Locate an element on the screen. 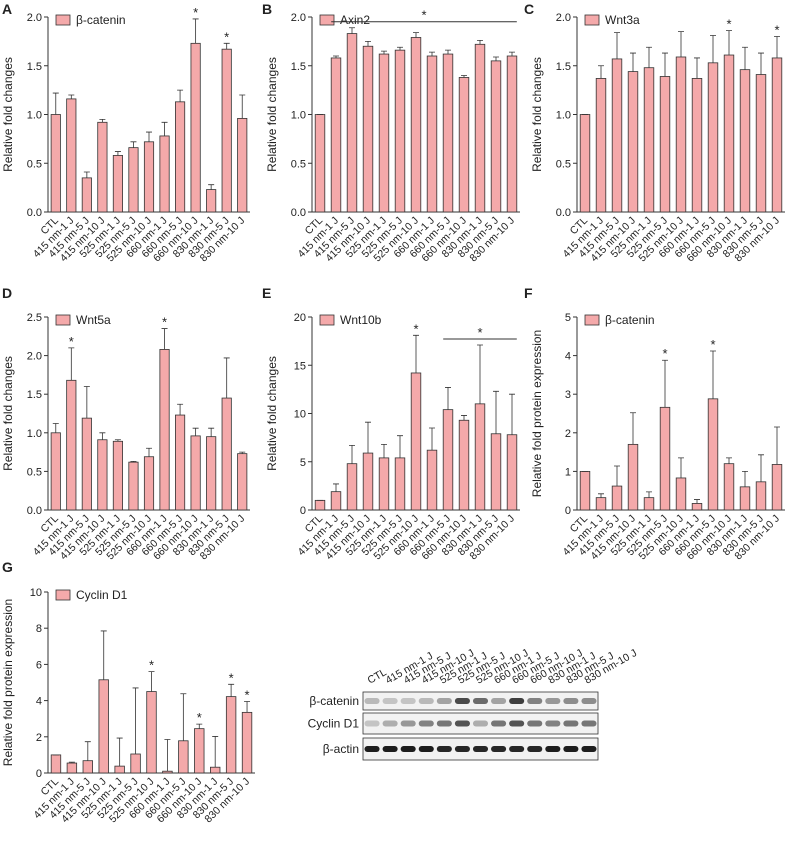  panel-label: B is located at coordinates (267, 9).